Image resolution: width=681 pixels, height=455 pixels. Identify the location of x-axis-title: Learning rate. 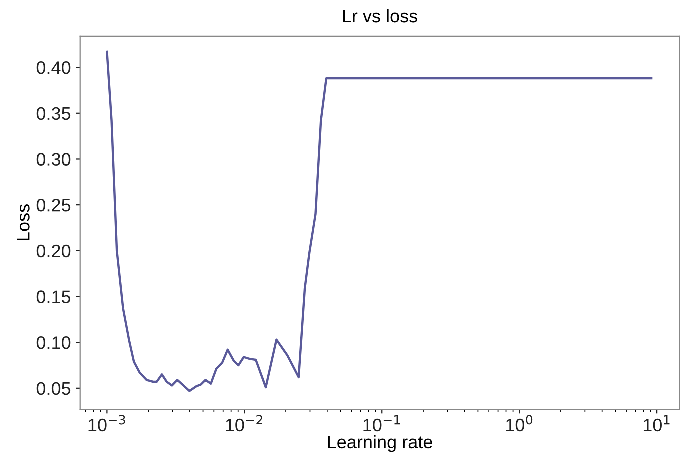
(380, 443).